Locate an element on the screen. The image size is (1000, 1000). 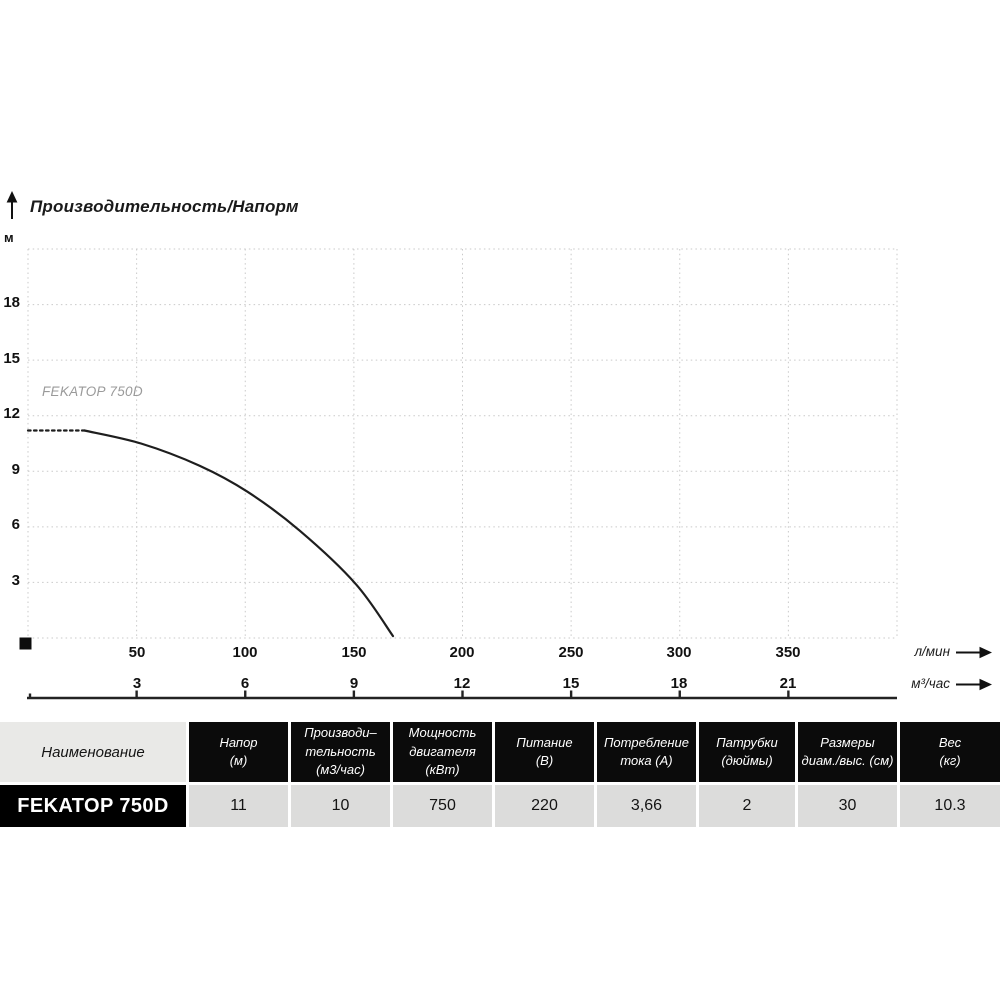
x-tick-label-lmin: 350 is located at coordinates (788, 652).